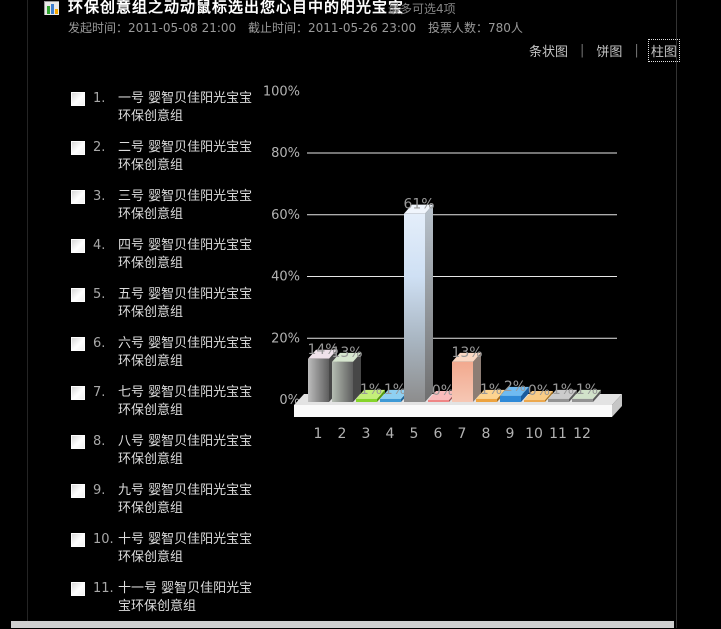 This screenshot has width=721, height=629. Describe the element at coordinates (342, 624) in the screenshot. I see `next-section-edge` at that location.